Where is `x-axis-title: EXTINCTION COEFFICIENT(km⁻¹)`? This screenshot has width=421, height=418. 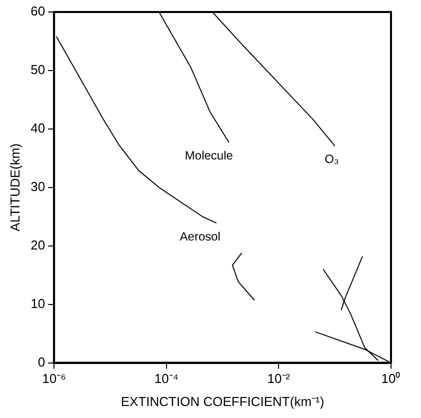
x-axis-title: EXTINCTION COEFFICIENT(km⁻¹) is located at coordinates (222, 401).